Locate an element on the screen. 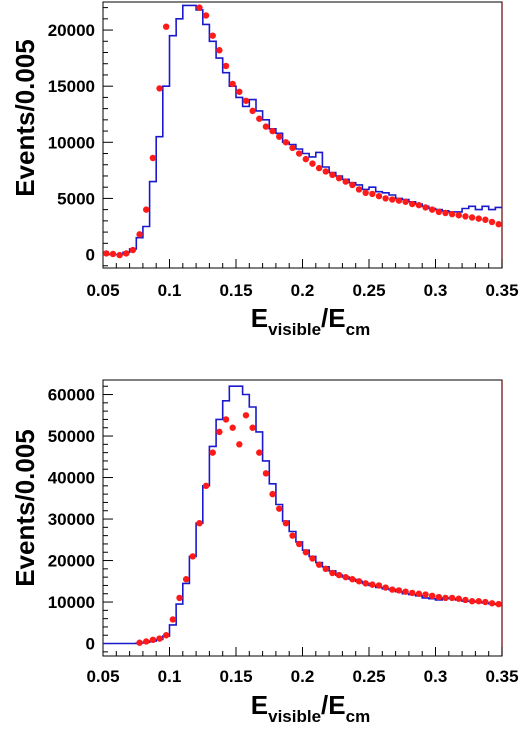  x-tick-label: 0.2 is located at coordinates (303, 676).